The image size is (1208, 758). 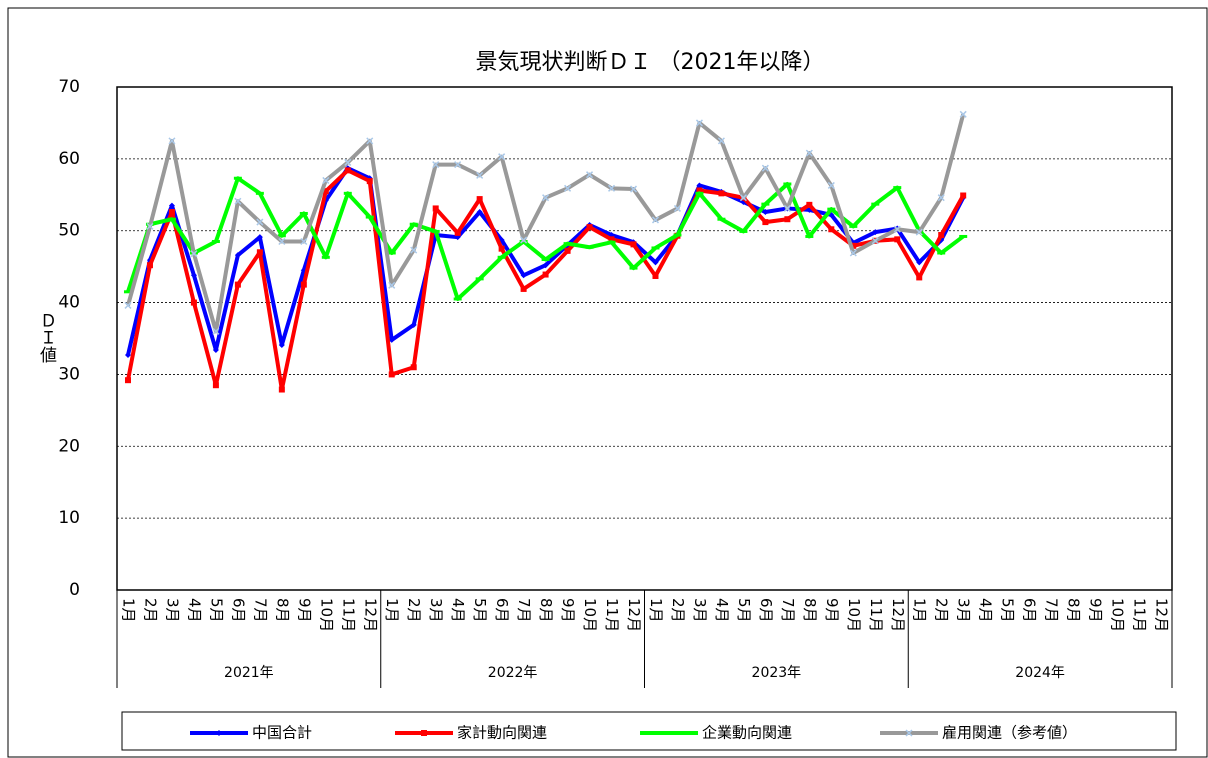 What do you see at coordinates (46, 337) in the screenshot?
I see `y-axis-label: ＤＩ値` at bounding box center [46, 337].